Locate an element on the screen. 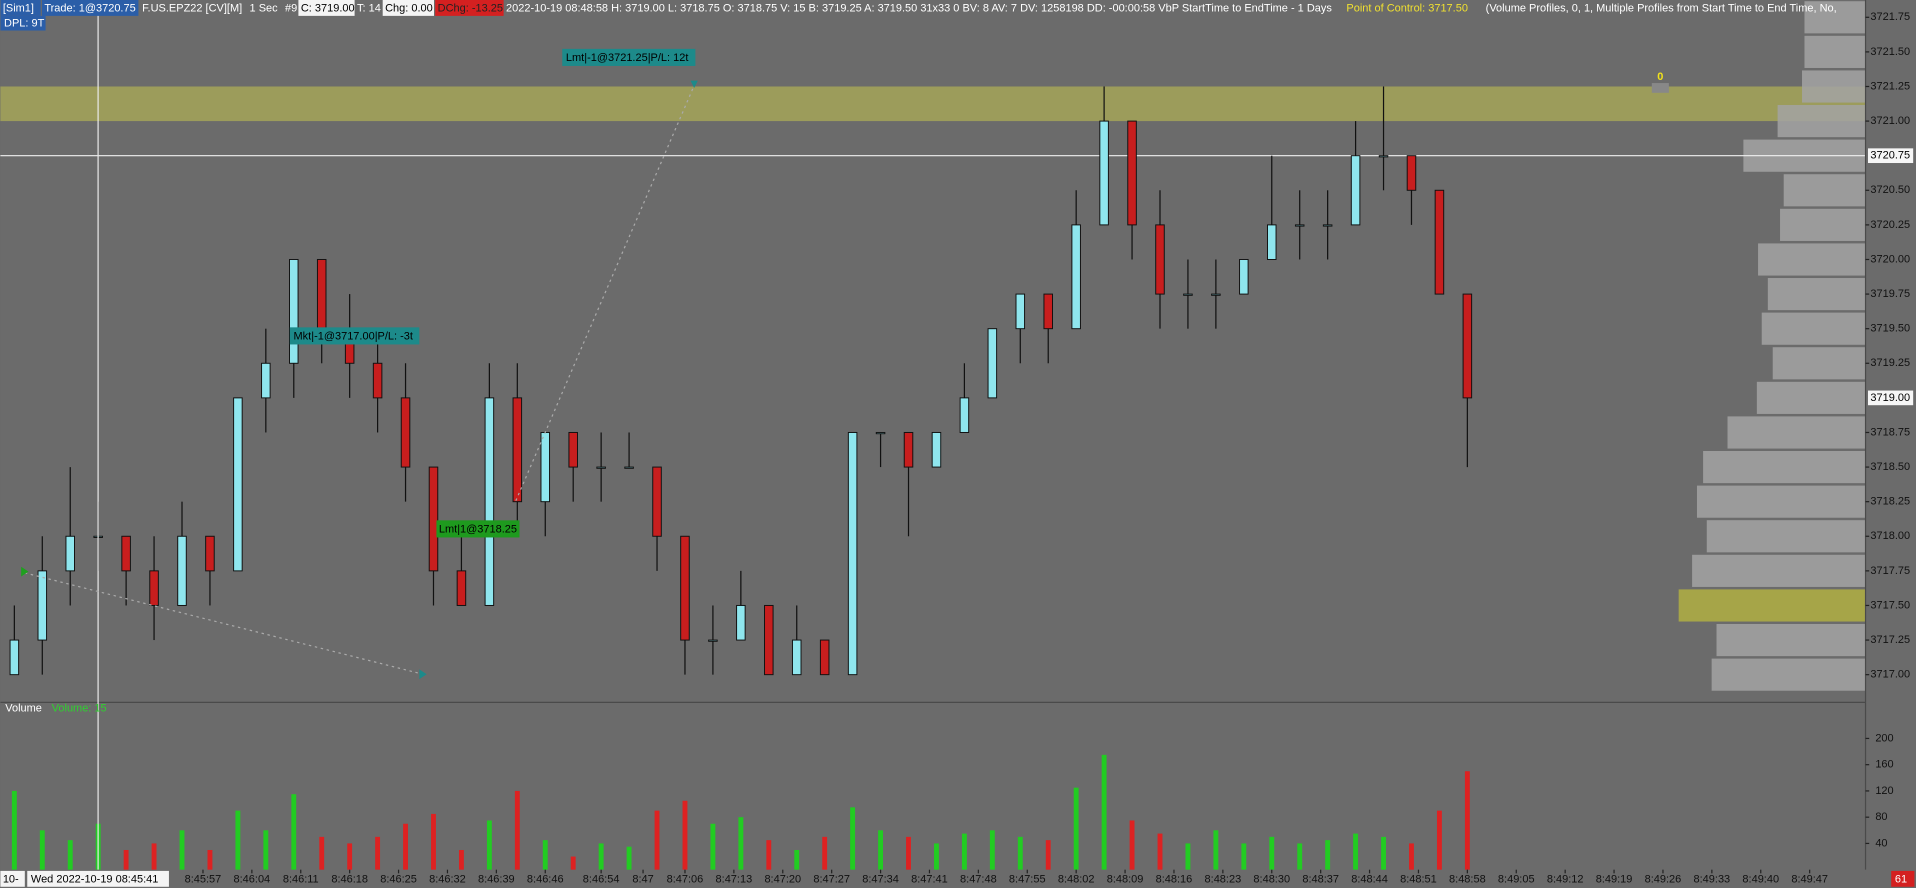 The image size is (1916, 888). exit-marker is located at coordinates (694, 84).